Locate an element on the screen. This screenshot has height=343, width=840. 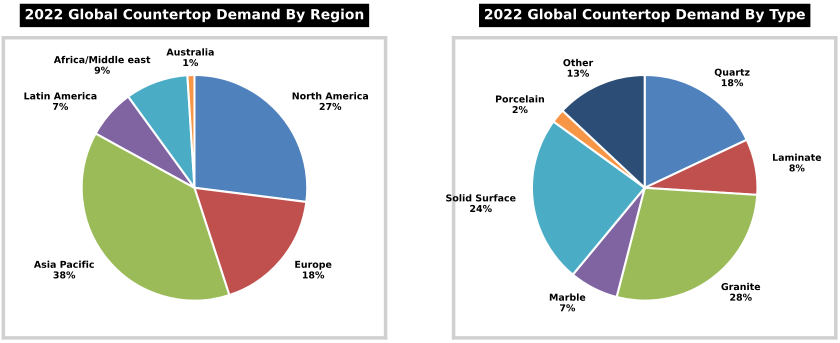
data-label: 27% is located at coordinates (331, 106).